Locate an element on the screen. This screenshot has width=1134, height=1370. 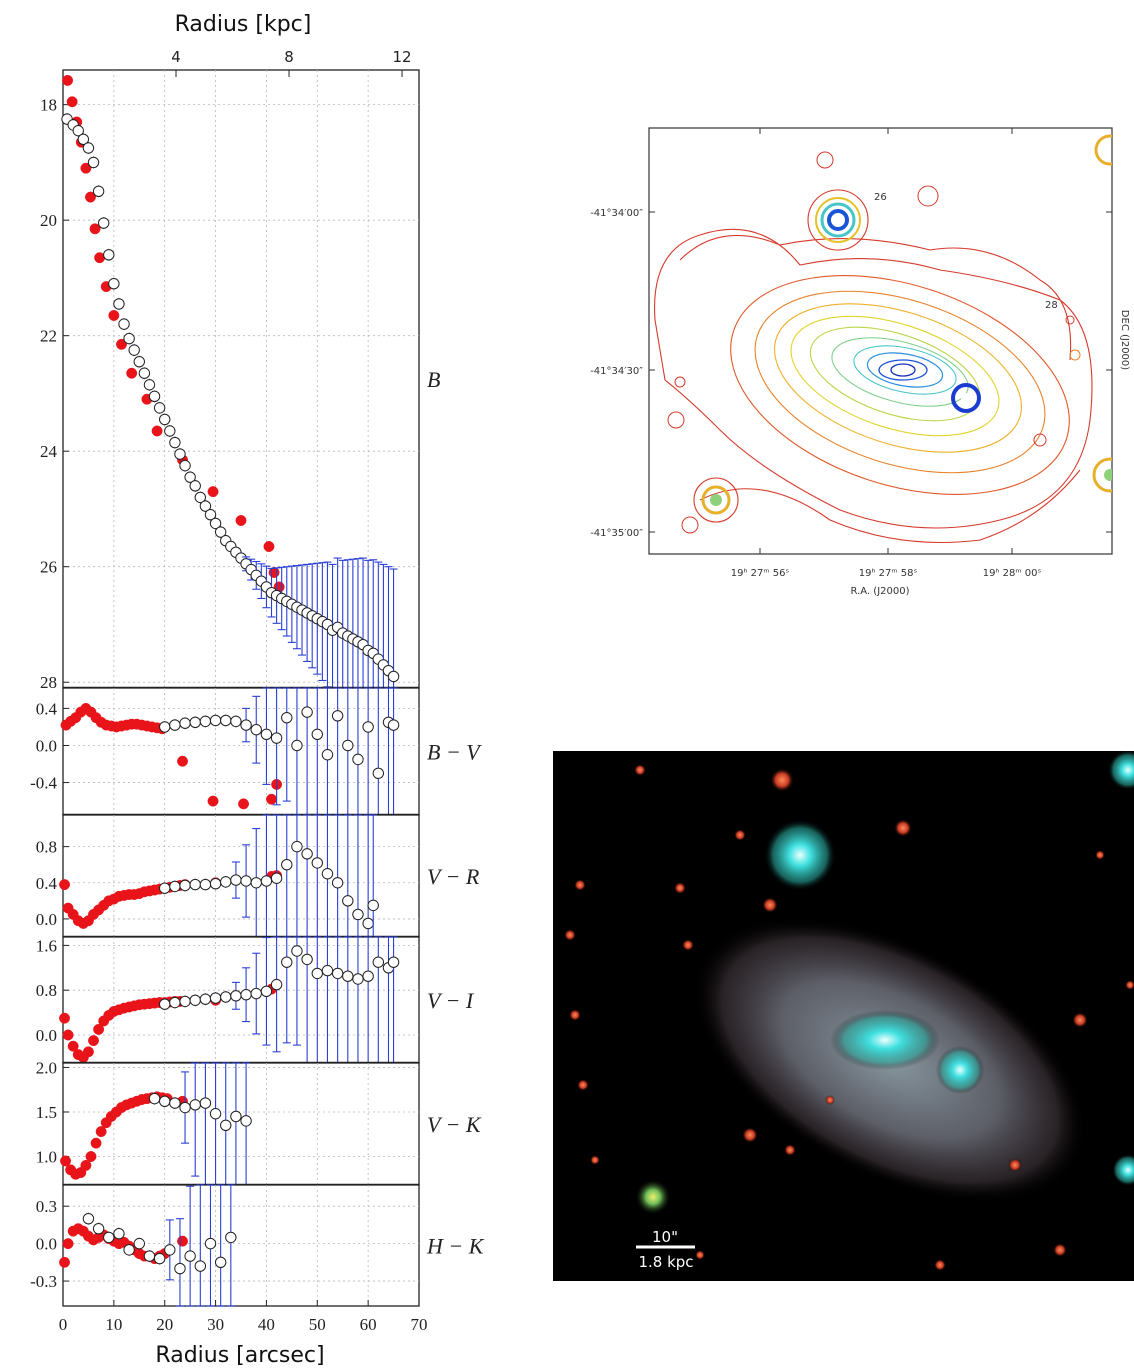
star-contour-5-core is located at coordinates (1108, 475).